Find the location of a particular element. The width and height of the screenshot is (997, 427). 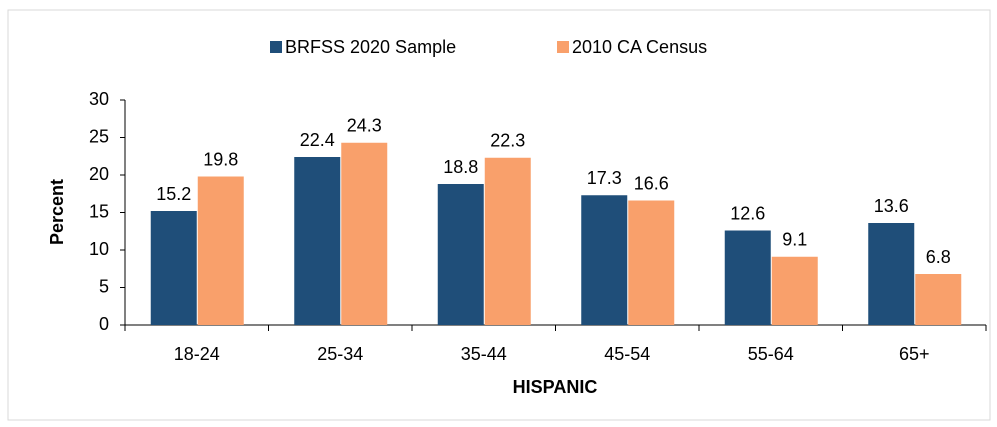

data-label: 9.1 is located at coordinates (794, 240).